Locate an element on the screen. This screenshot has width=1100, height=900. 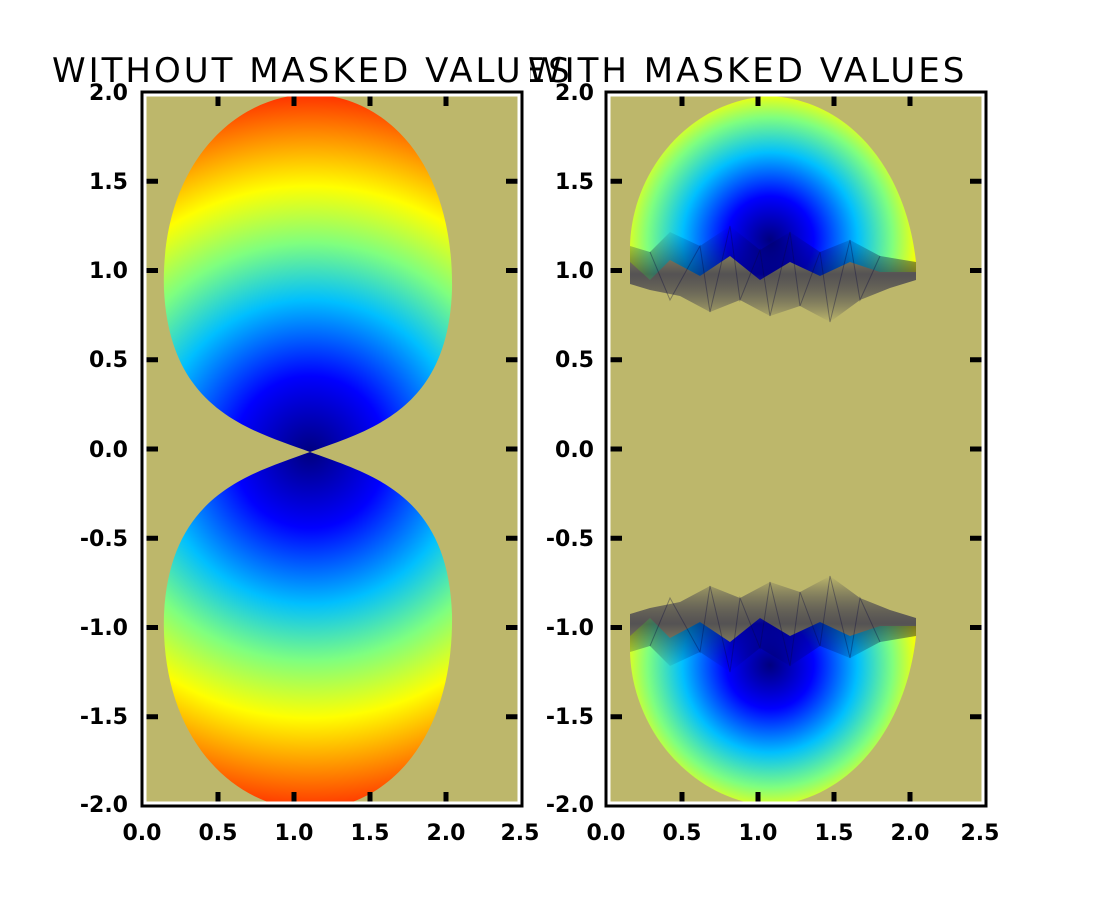
right-xtick-label: 2.5 is located at coordinates (980, 833).